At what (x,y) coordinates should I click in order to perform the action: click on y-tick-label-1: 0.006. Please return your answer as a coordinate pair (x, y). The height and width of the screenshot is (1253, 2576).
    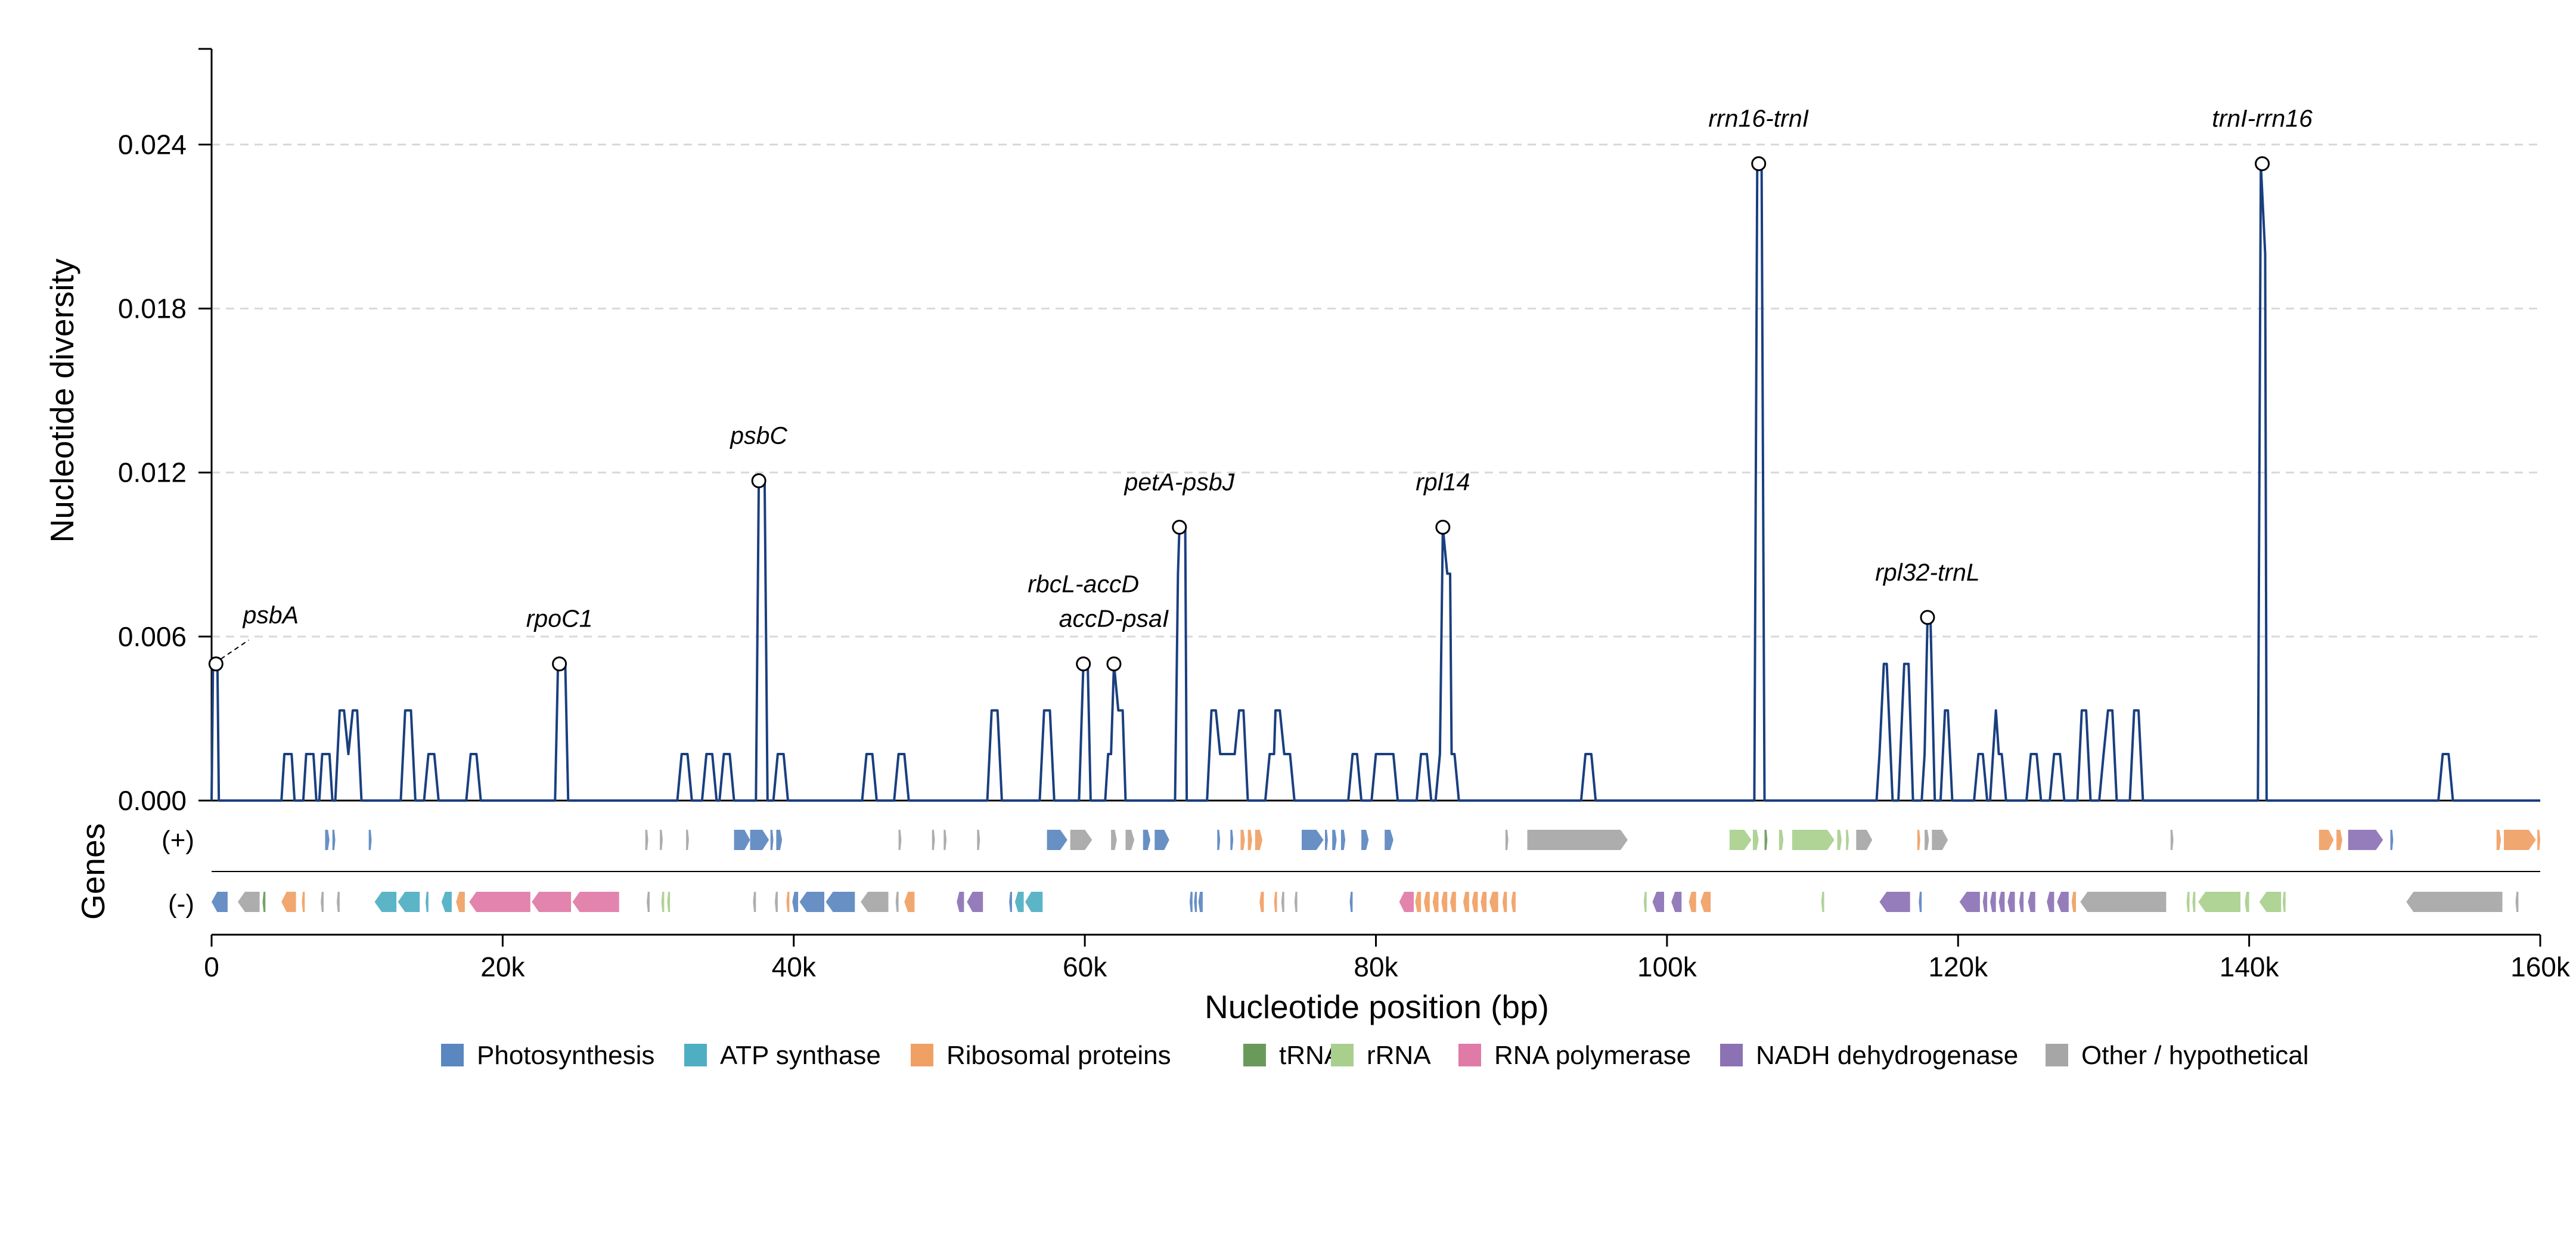
    Looking at the image, I should click on (153, 636).